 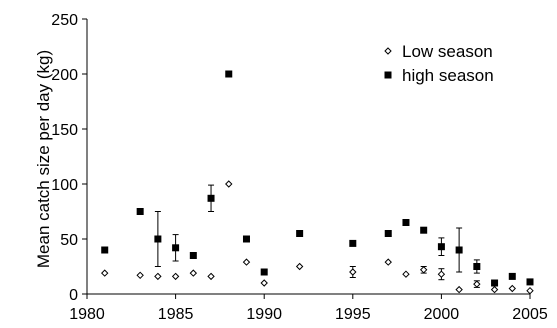 What do you see at coordinates (87, 314) in the screenshot?
I see `x-tick-label: 1980` at bounding box center [87, 314].